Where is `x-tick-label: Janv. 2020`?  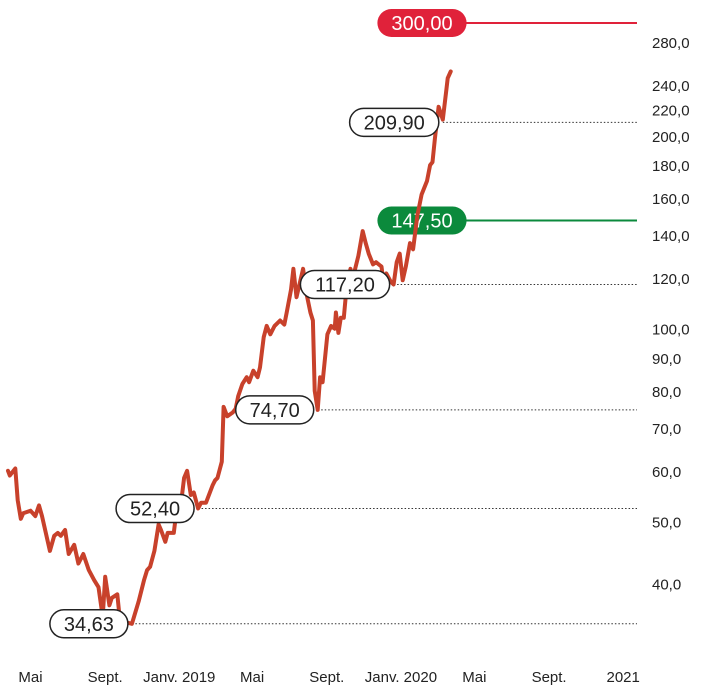 x-tick-label: Janv. 2020 is located at coordinates (401, 677).